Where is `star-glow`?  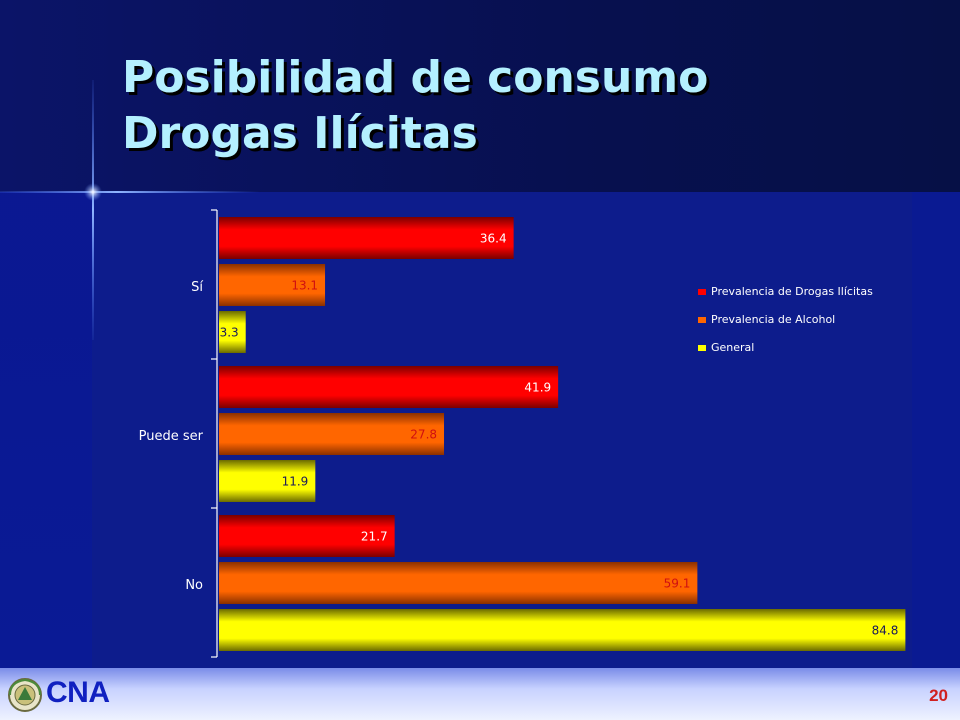
star-glow is located at coordinates (93, 192).